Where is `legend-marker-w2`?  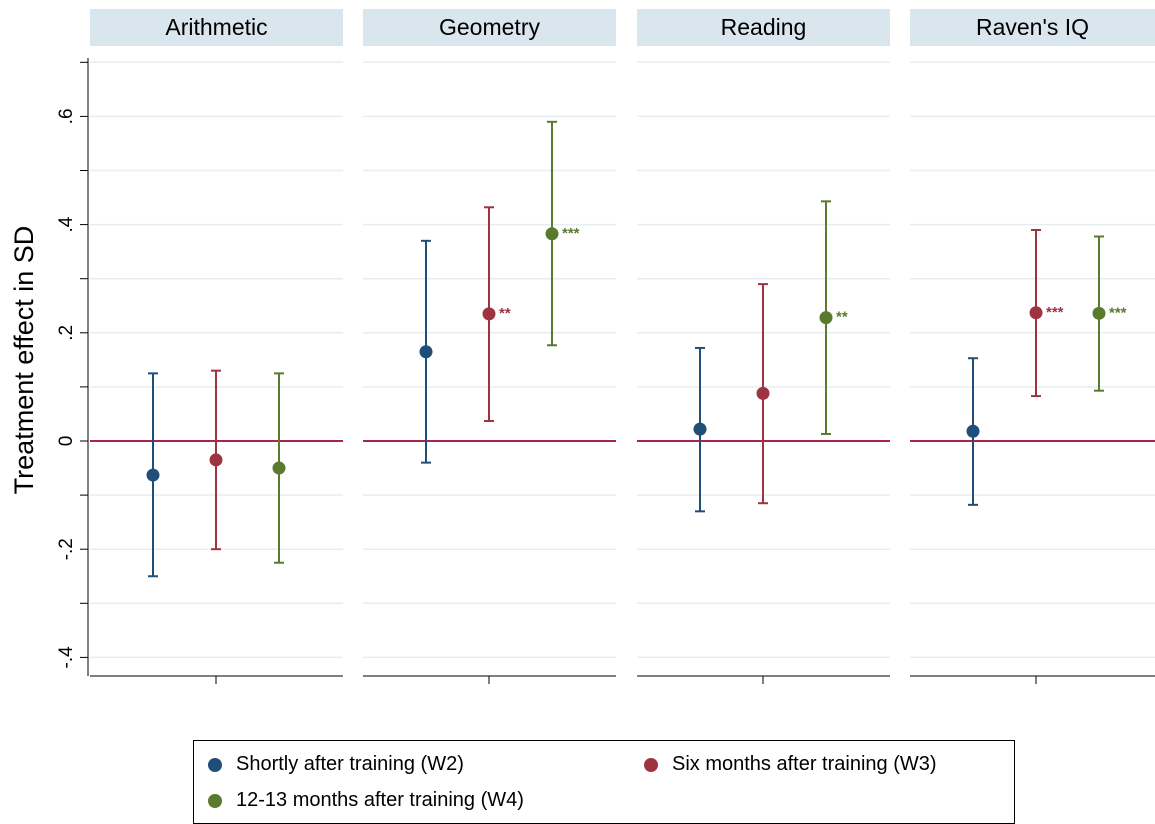 legend-marker-w2 is located at coordinates (215, 764).